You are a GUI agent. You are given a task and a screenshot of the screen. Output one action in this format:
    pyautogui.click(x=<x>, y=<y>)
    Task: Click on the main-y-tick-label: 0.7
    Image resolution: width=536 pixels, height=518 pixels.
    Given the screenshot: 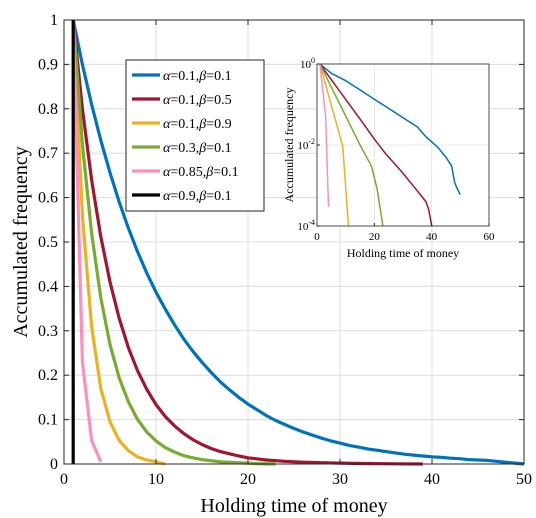 What is the action you would take?
    pyautogui.click(x=48, y=153)
    